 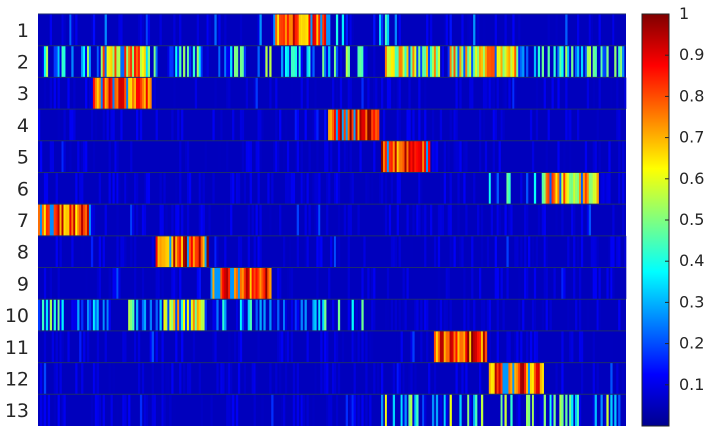 What do you see at coordinates (691, 219) in the screenshot?
I see `colorbar-tick-label: 0.5` at bounding box center [691, 219].